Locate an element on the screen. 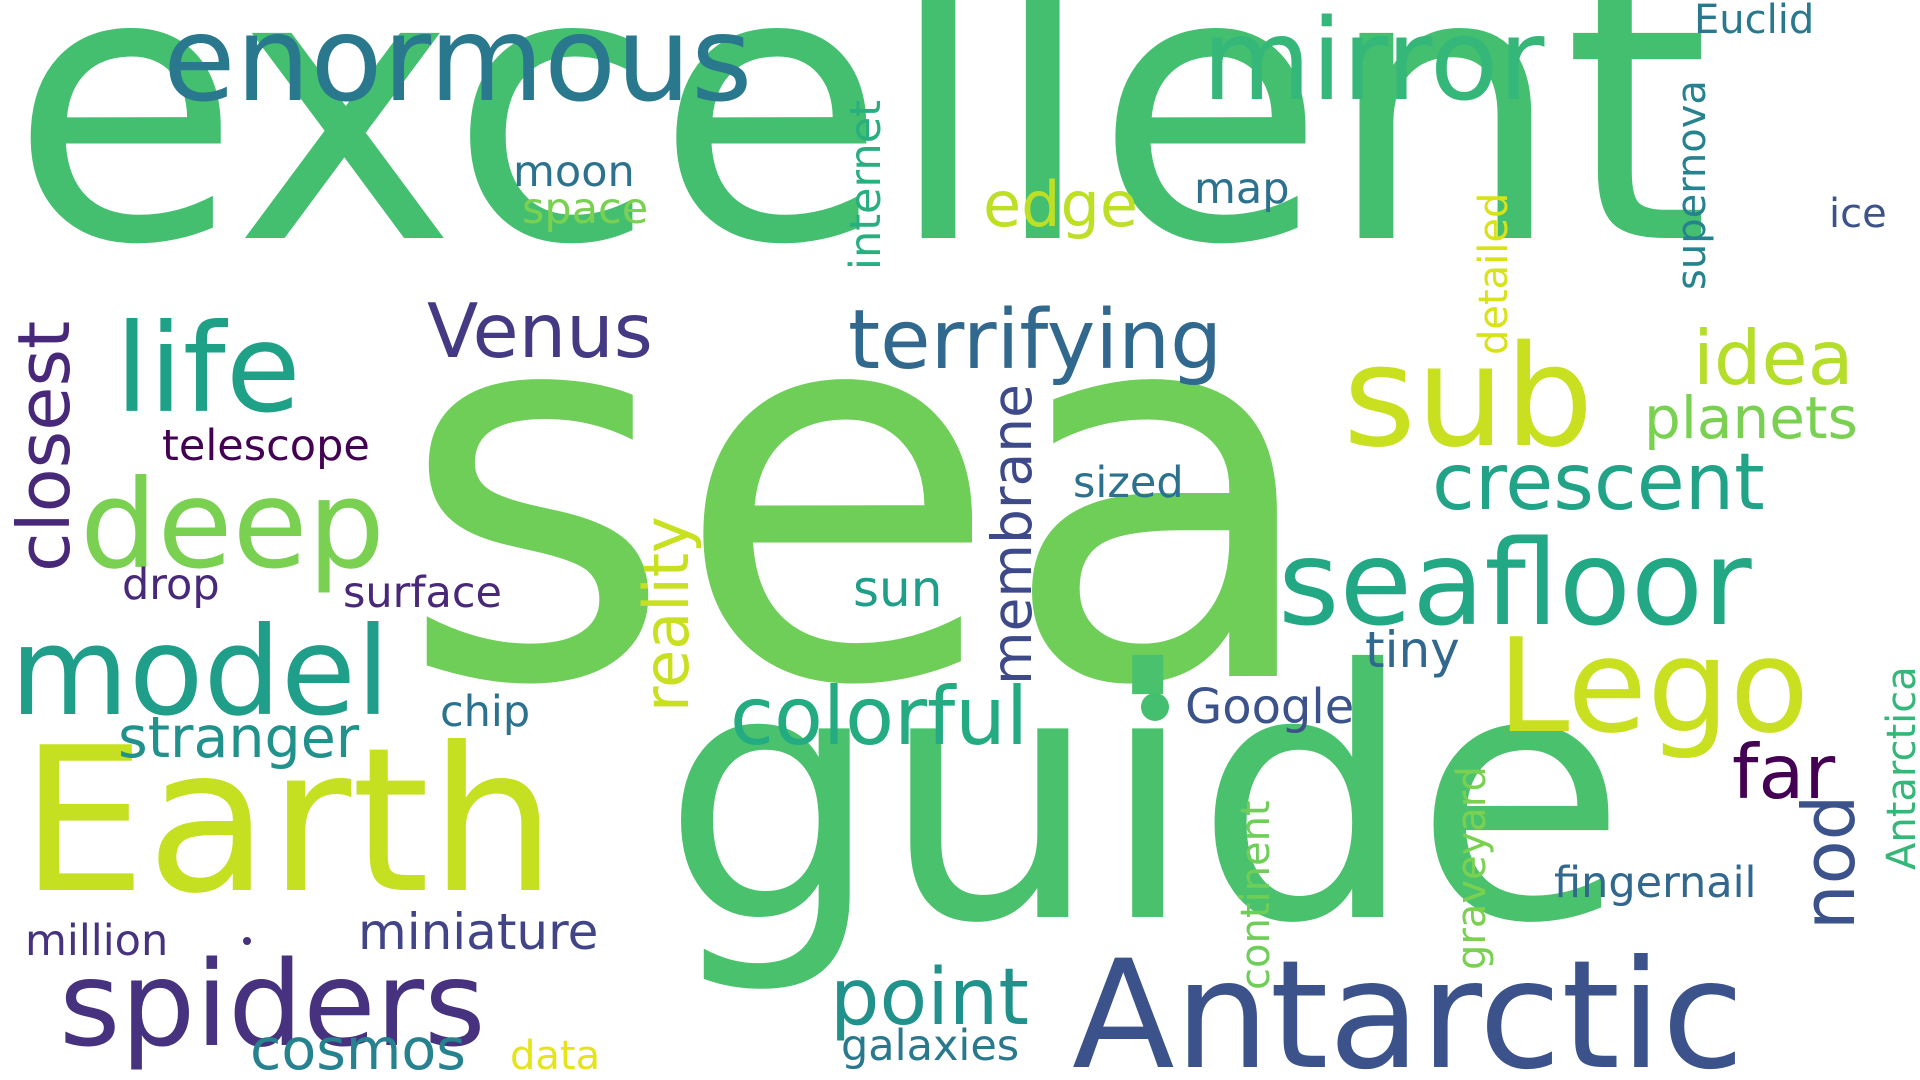  word-chip: chip is located at coordinates (485, 712).